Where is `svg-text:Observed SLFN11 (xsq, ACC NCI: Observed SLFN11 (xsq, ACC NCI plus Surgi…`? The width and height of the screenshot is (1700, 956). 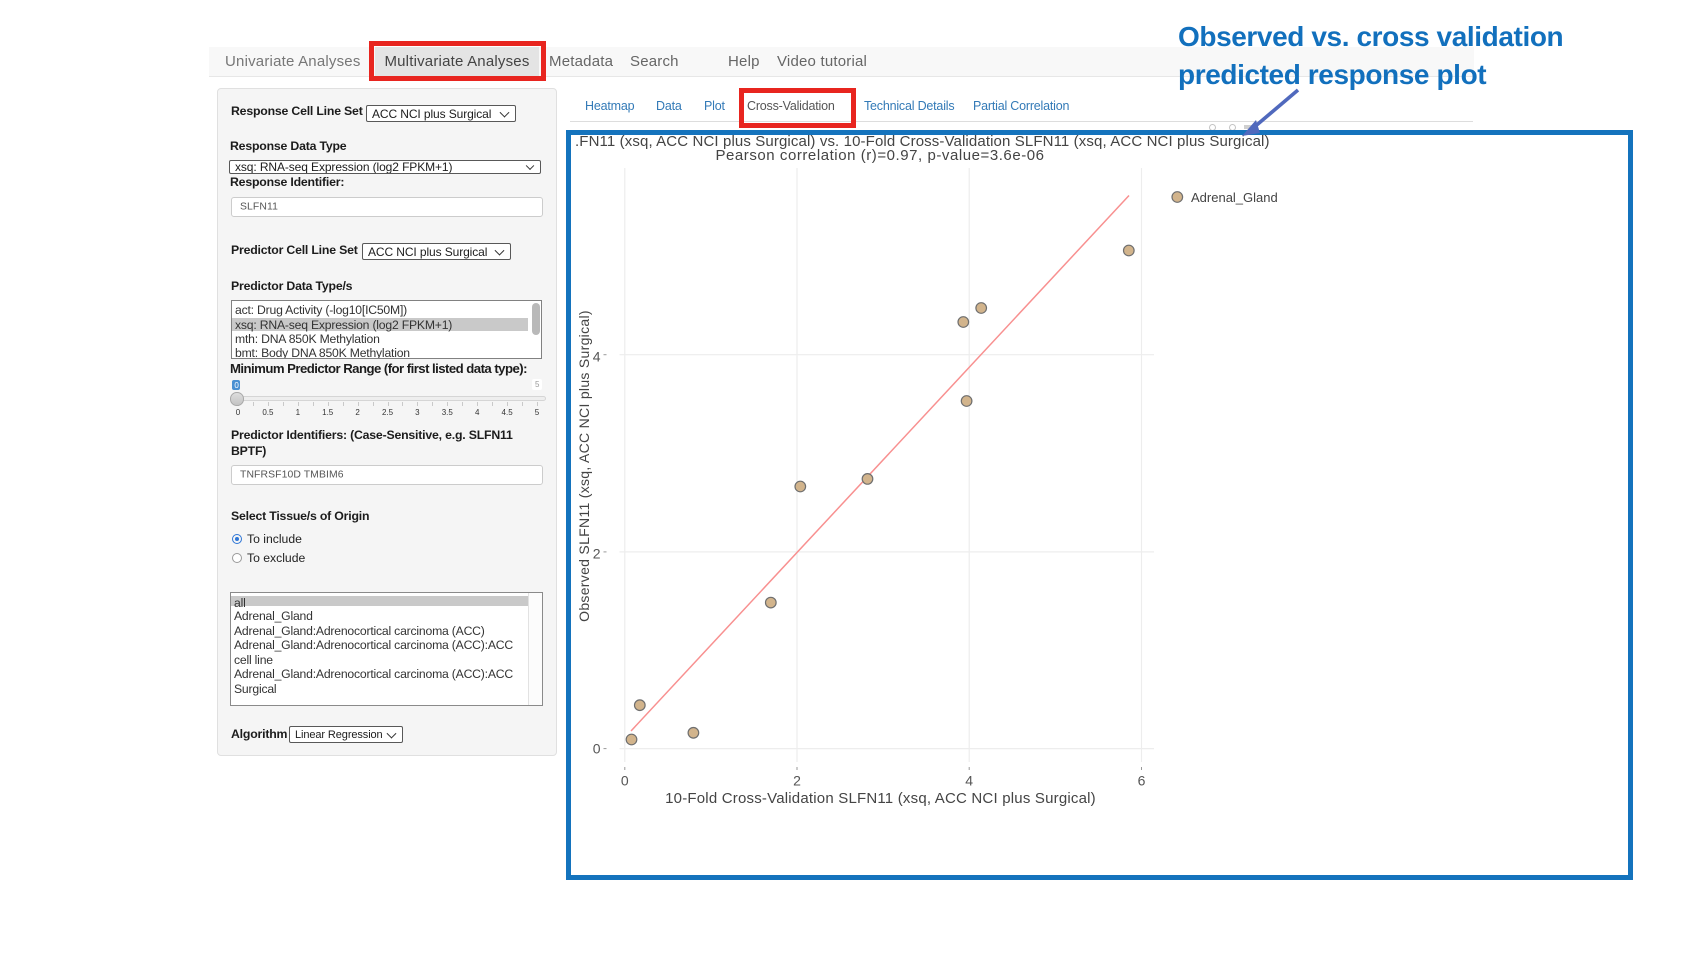 svg-text:Observed SLFN11 (xsq, ACC NCI: Observed SLFN11 (xsq, ACC NCI plus Surgi… is located at coordinates (584, 466).